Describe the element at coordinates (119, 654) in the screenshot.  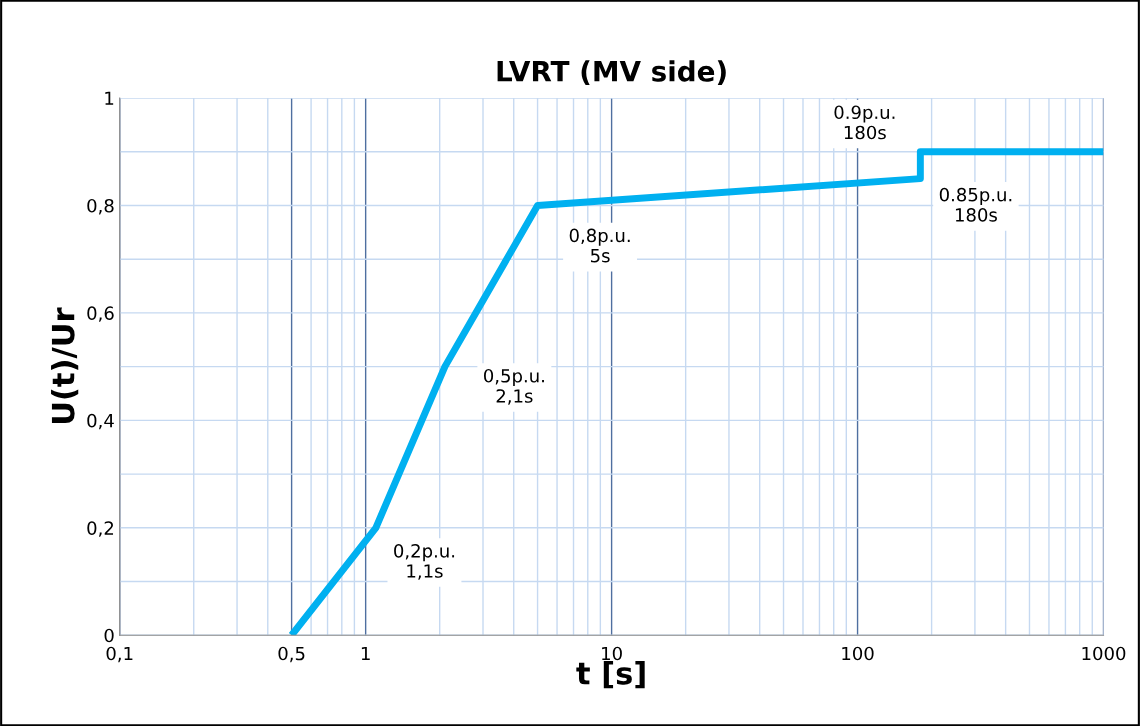
I see `x-tick-label: 0,1` at that location.